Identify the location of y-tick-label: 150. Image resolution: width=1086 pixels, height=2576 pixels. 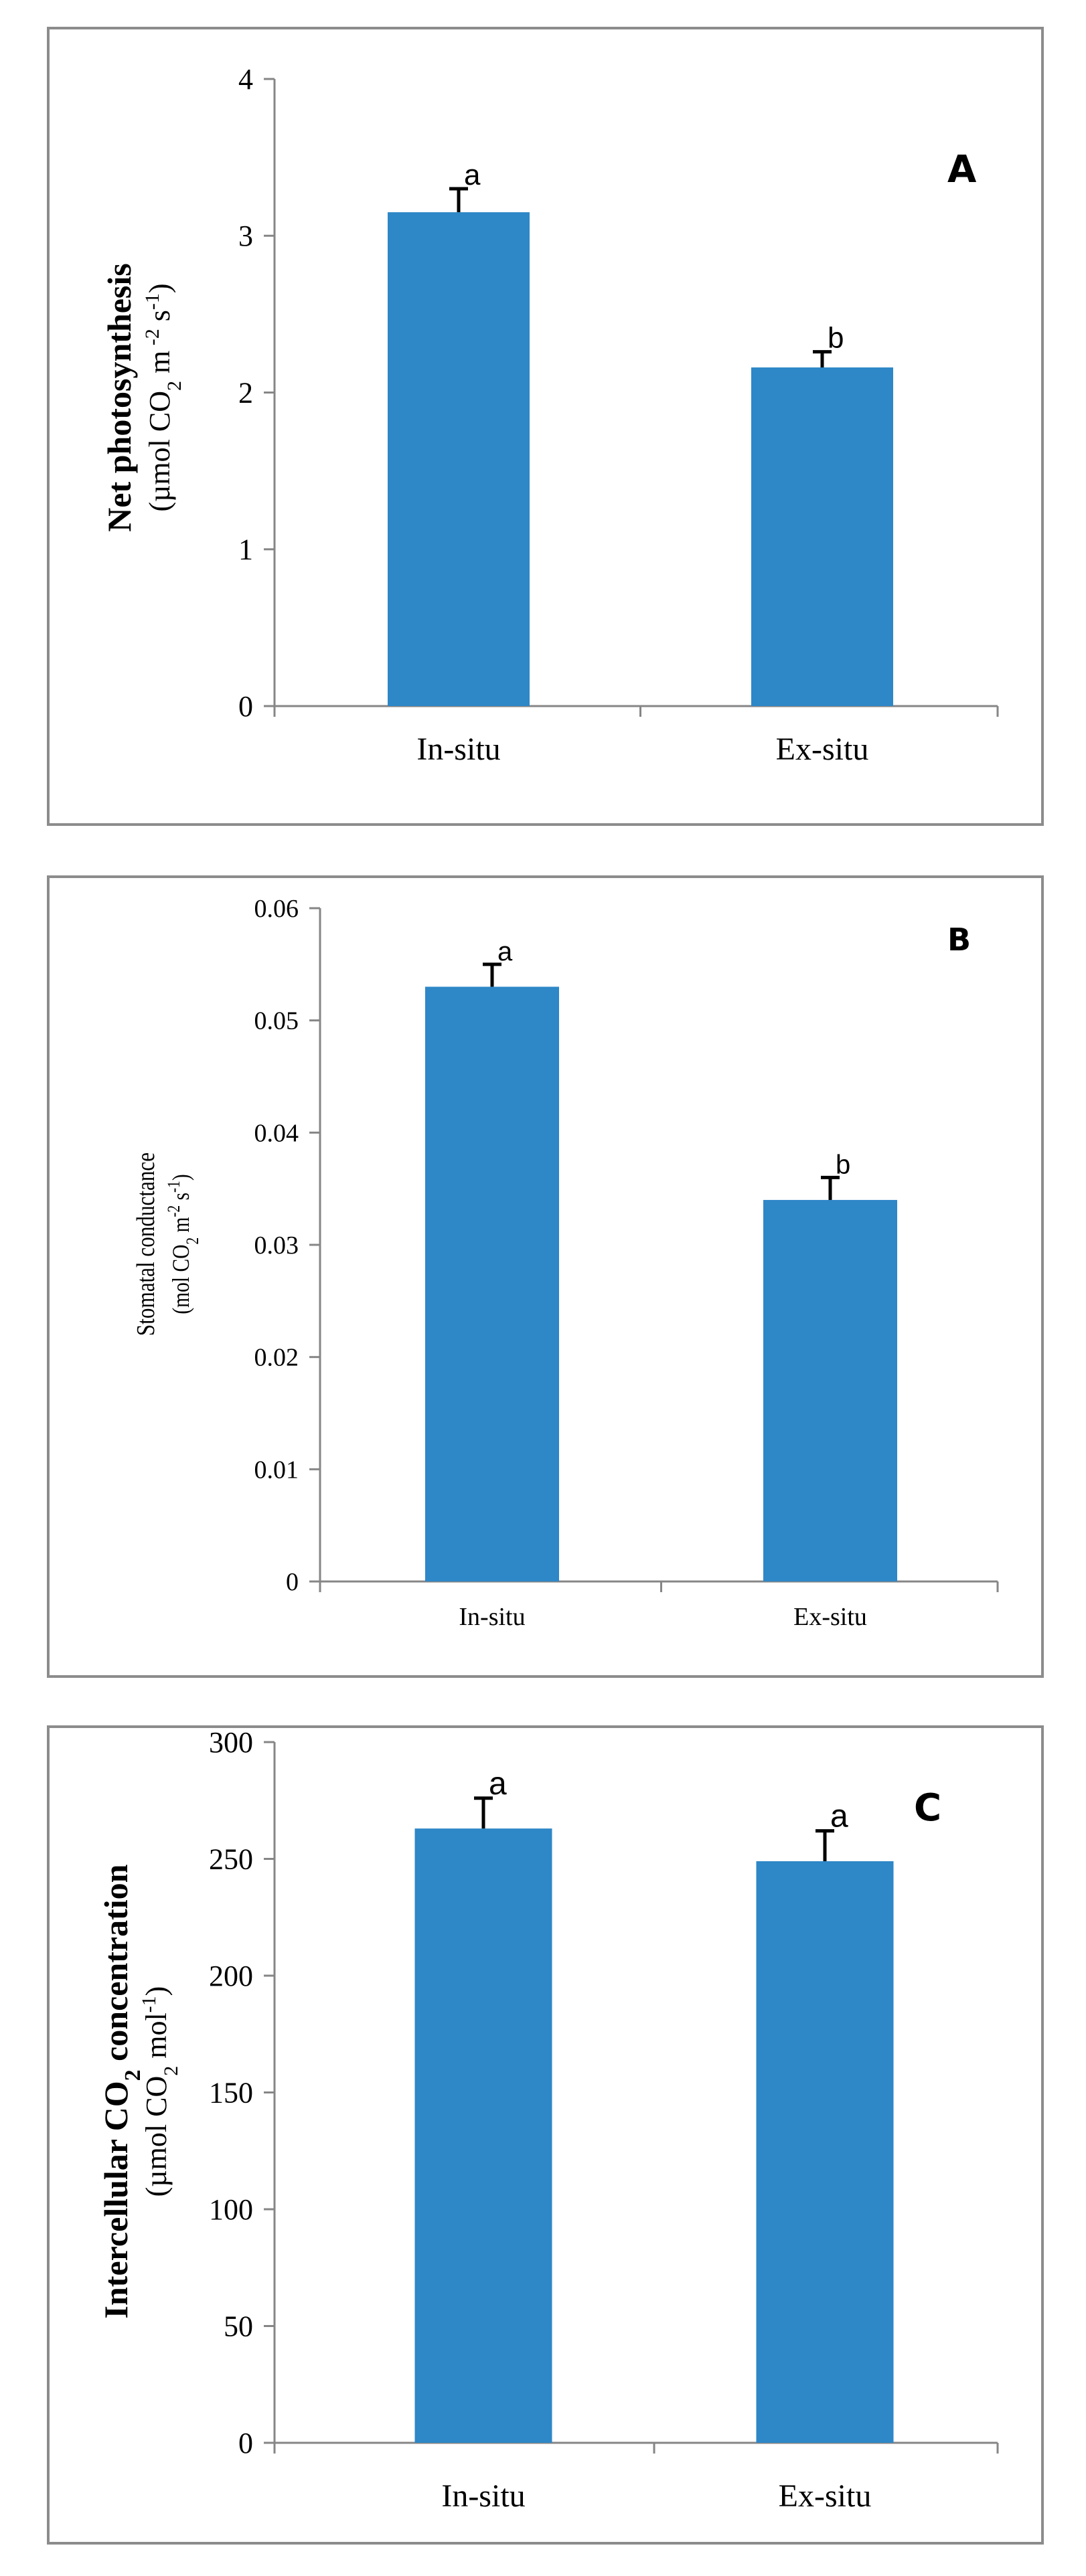
(231, 2092).